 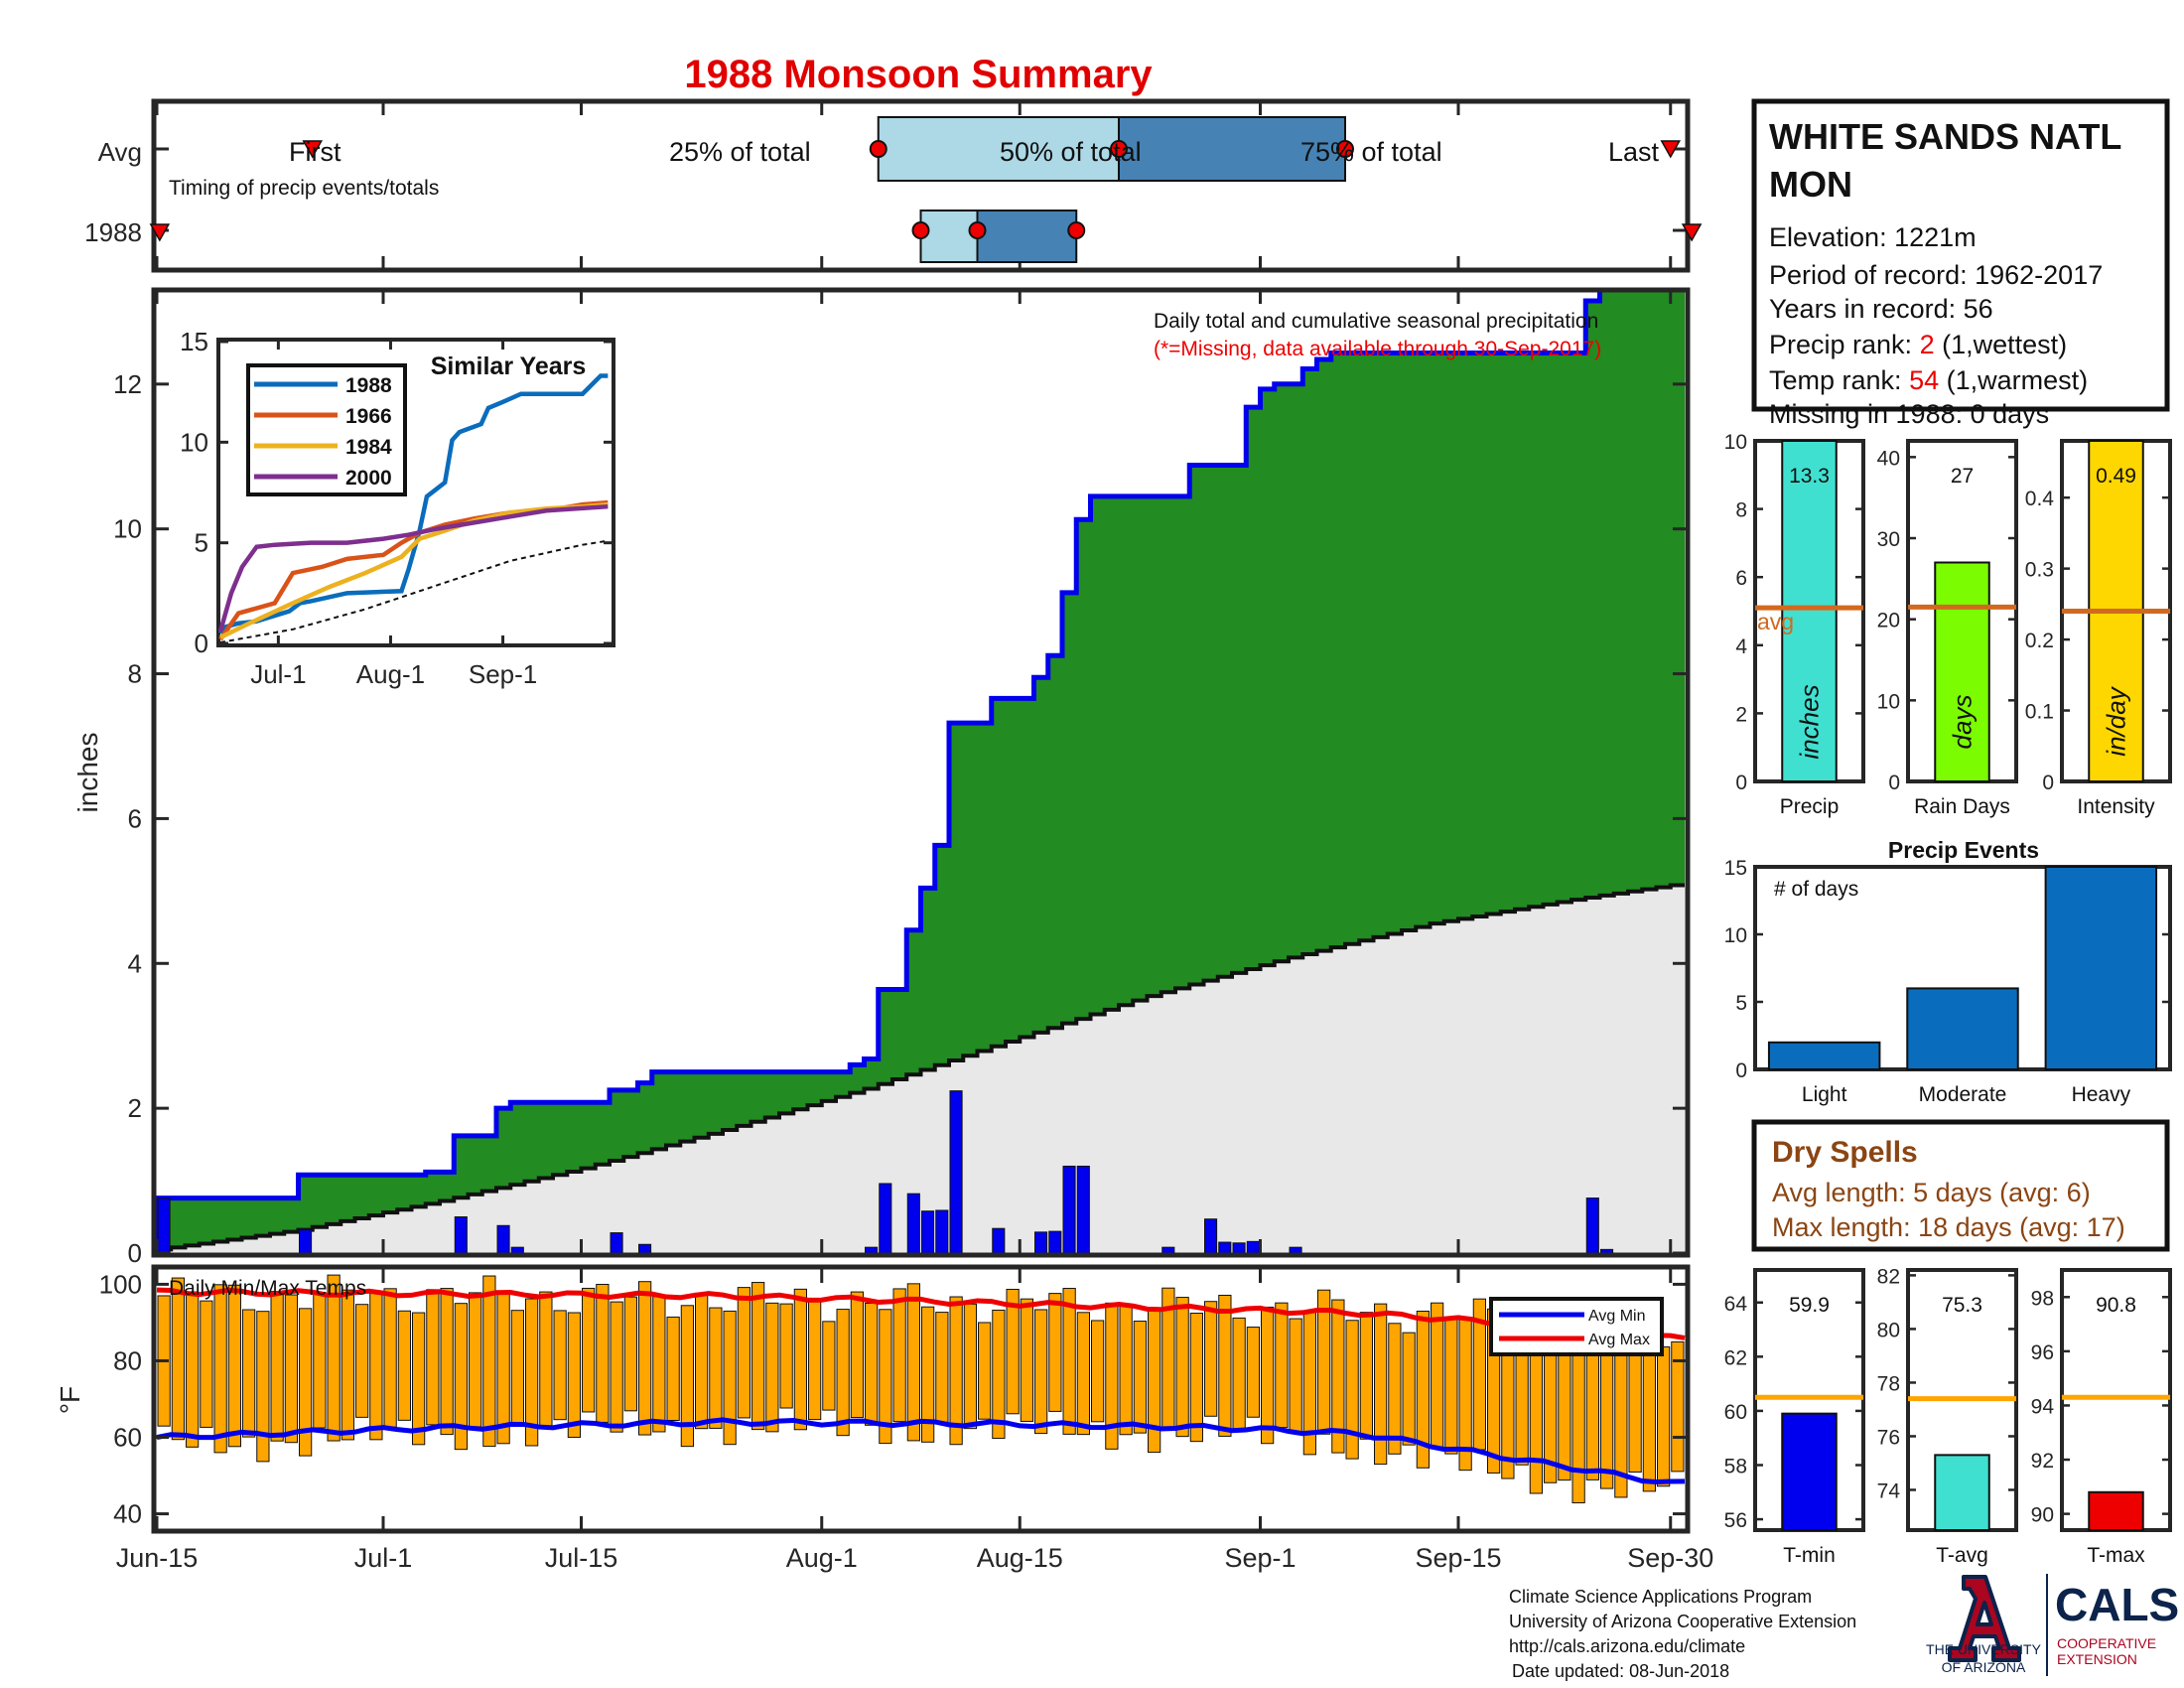 What do you see at coordinates (1962, 806) in the screenshot?
I see `mini-panel-xlabel: Rain Days` at bounding box center [1962, 806].